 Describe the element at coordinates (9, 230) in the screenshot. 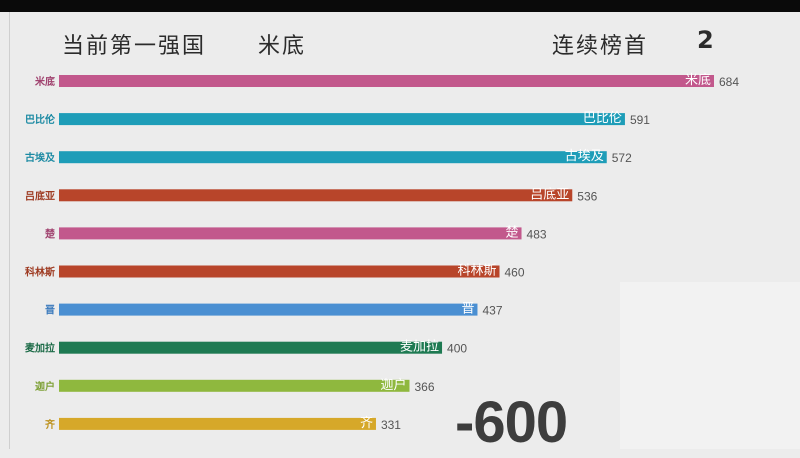

I see `left-border-line` at that location.